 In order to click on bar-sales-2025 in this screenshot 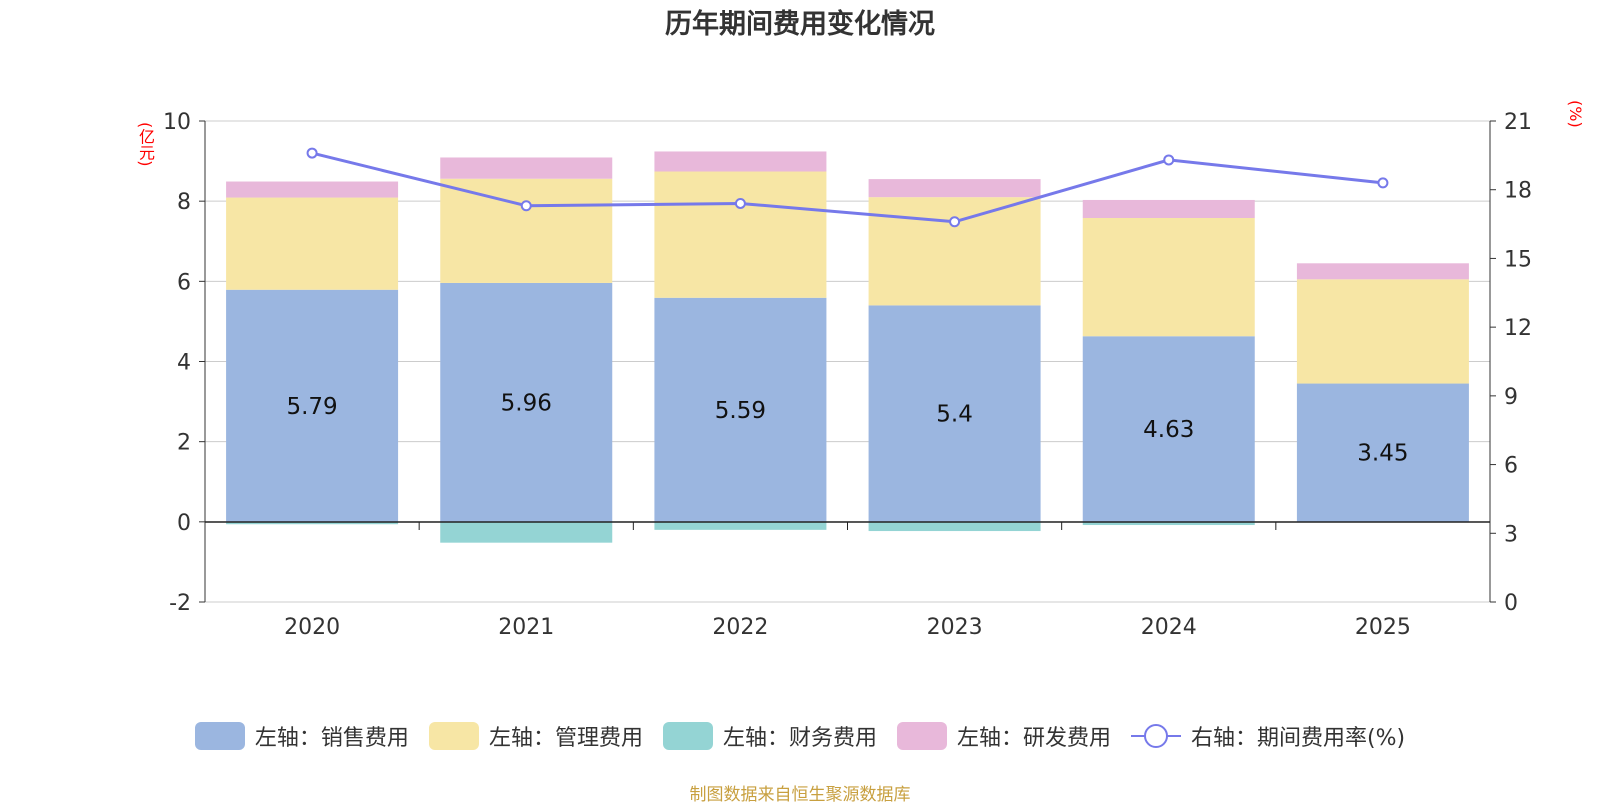, I will do `click(1382, 452)`.